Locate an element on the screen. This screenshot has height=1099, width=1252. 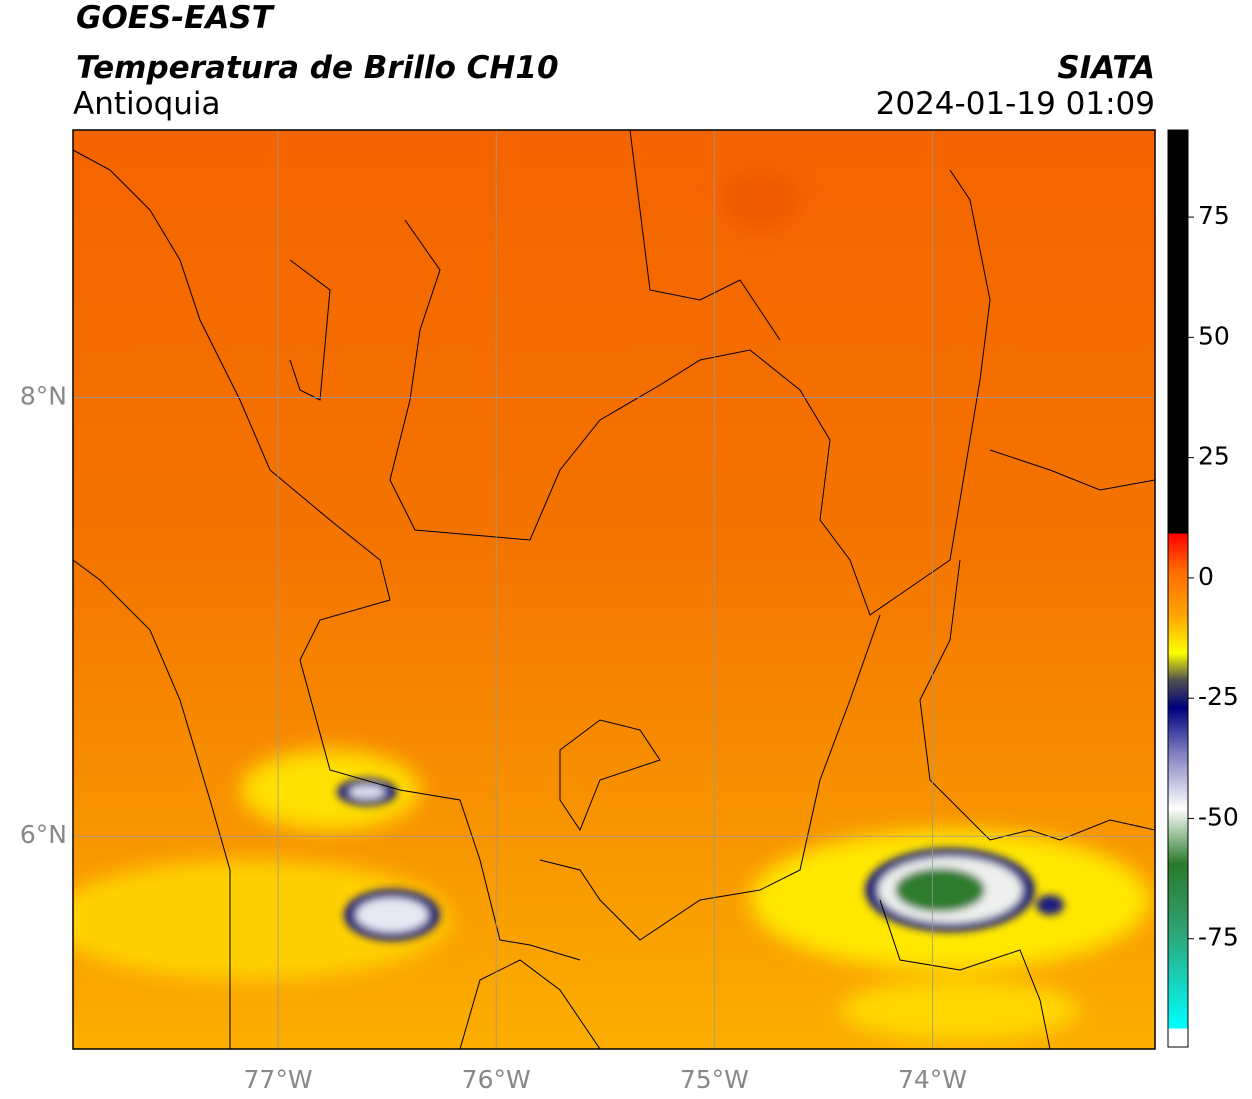
colorbar-tick-label: 25 is located at coordinates (1214, 456).